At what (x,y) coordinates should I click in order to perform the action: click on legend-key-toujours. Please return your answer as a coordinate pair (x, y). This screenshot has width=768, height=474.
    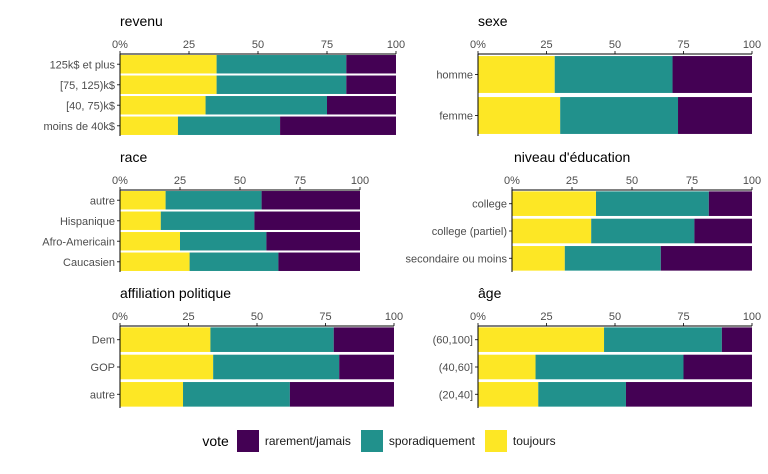
    Looking at the image, I should click on (495, 441).